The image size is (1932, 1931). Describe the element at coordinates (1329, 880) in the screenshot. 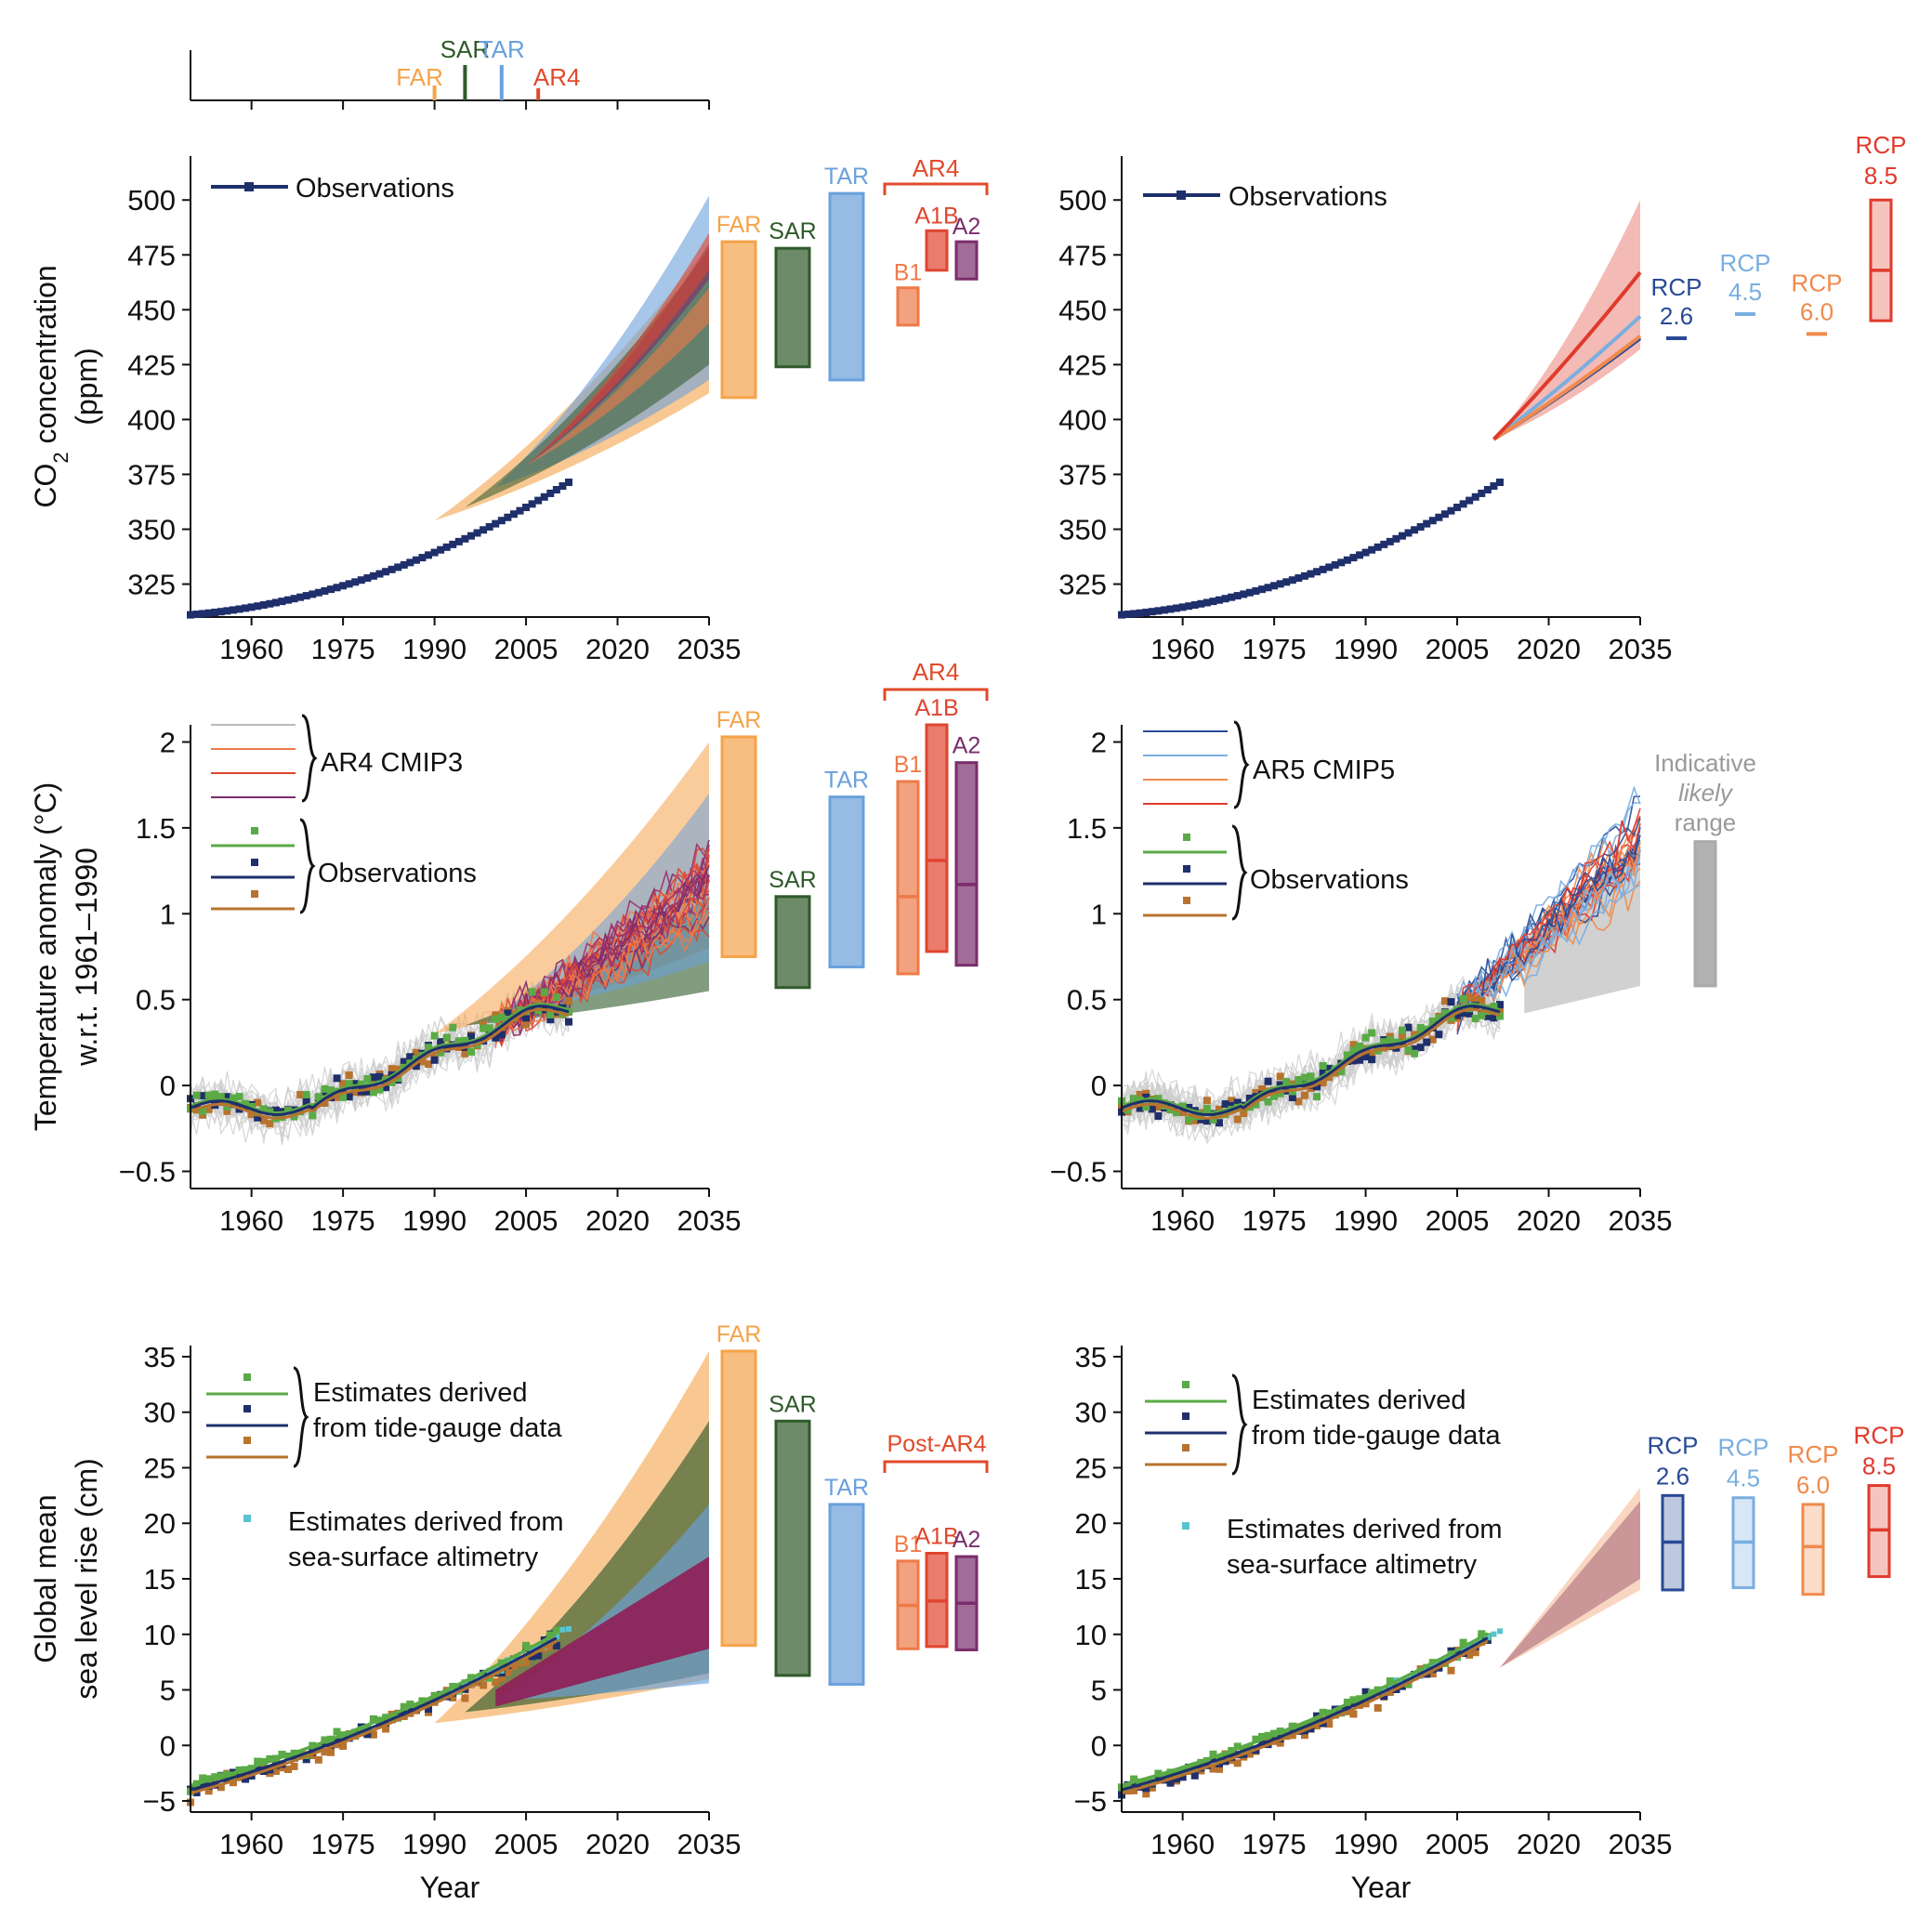

I see `temp-rcp-obs-legend-label: Observations` at that location.